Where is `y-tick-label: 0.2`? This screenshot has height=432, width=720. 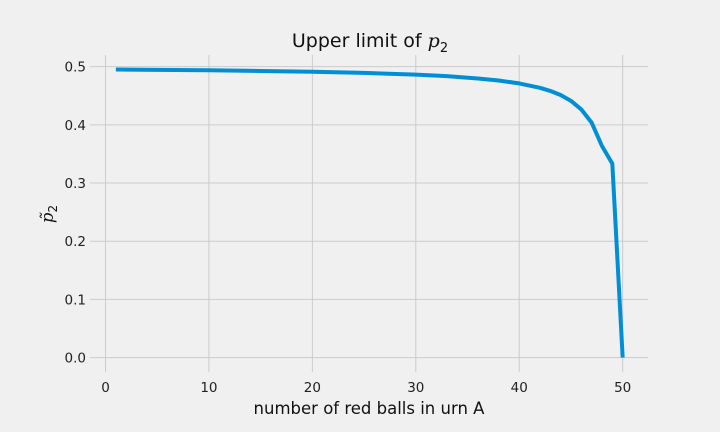
y-tick-label: 0.2 is located at coordinates (75, 242).